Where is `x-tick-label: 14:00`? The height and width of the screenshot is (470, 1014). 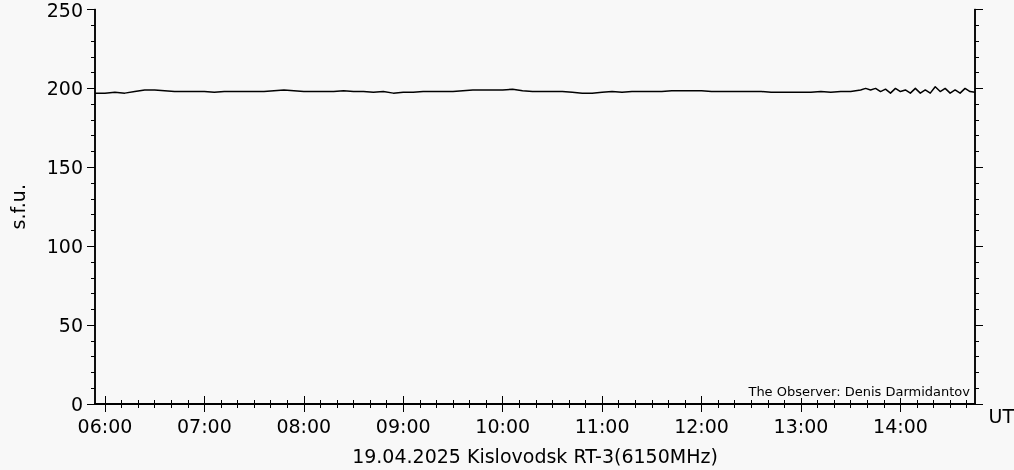 x-tick-label: 14:00 is located at coordinates (900, 425).